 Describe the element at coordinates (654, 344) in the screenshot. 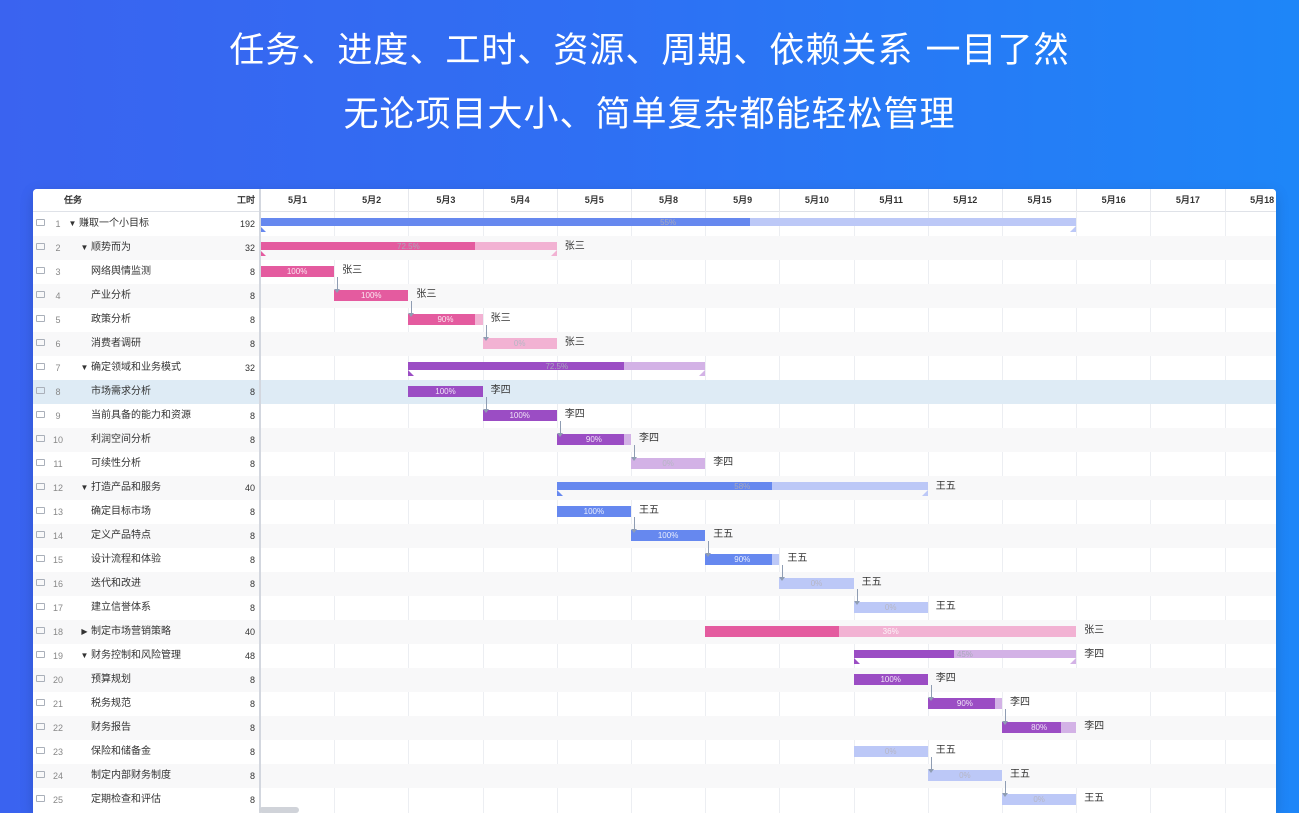

I see `task-row: 6 消费者调研 8` at that location.